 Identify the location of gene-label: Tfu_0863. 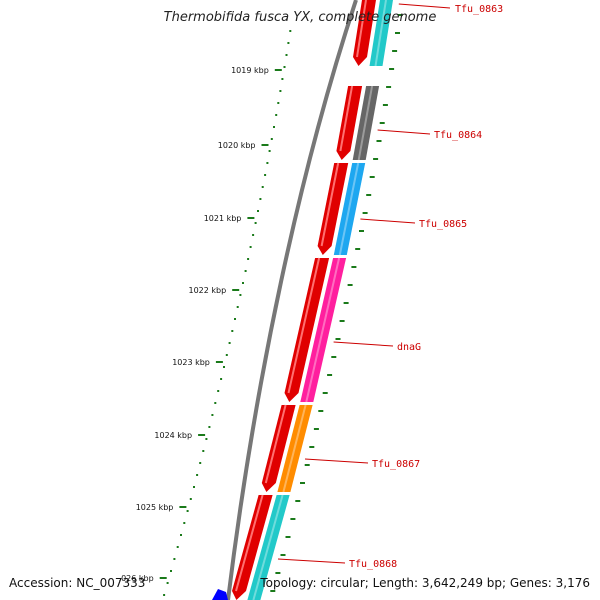
(479, 9).